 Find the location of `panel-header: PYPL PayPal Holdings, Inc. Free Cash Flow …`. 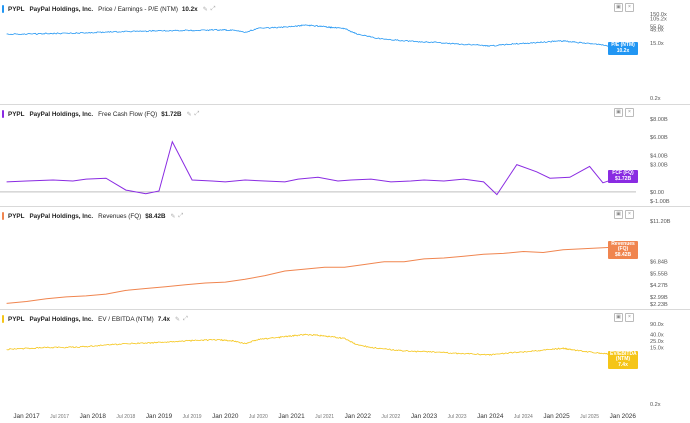

panel-header: PYPL PayPal Holdings, Inc. Free Cash Flow … is located at coordinates (102, 114).